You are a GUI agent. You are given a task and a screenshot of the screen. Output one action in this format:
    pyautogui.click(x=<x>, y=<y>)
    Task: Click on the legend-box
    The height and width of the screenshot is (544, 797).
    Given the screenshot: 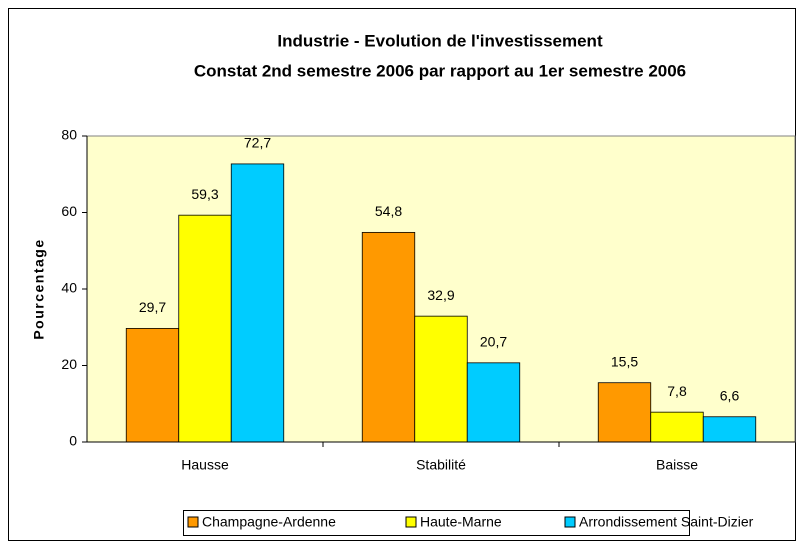 What is the action you would take?
    pyautogui.click(x=436, y=523)
    